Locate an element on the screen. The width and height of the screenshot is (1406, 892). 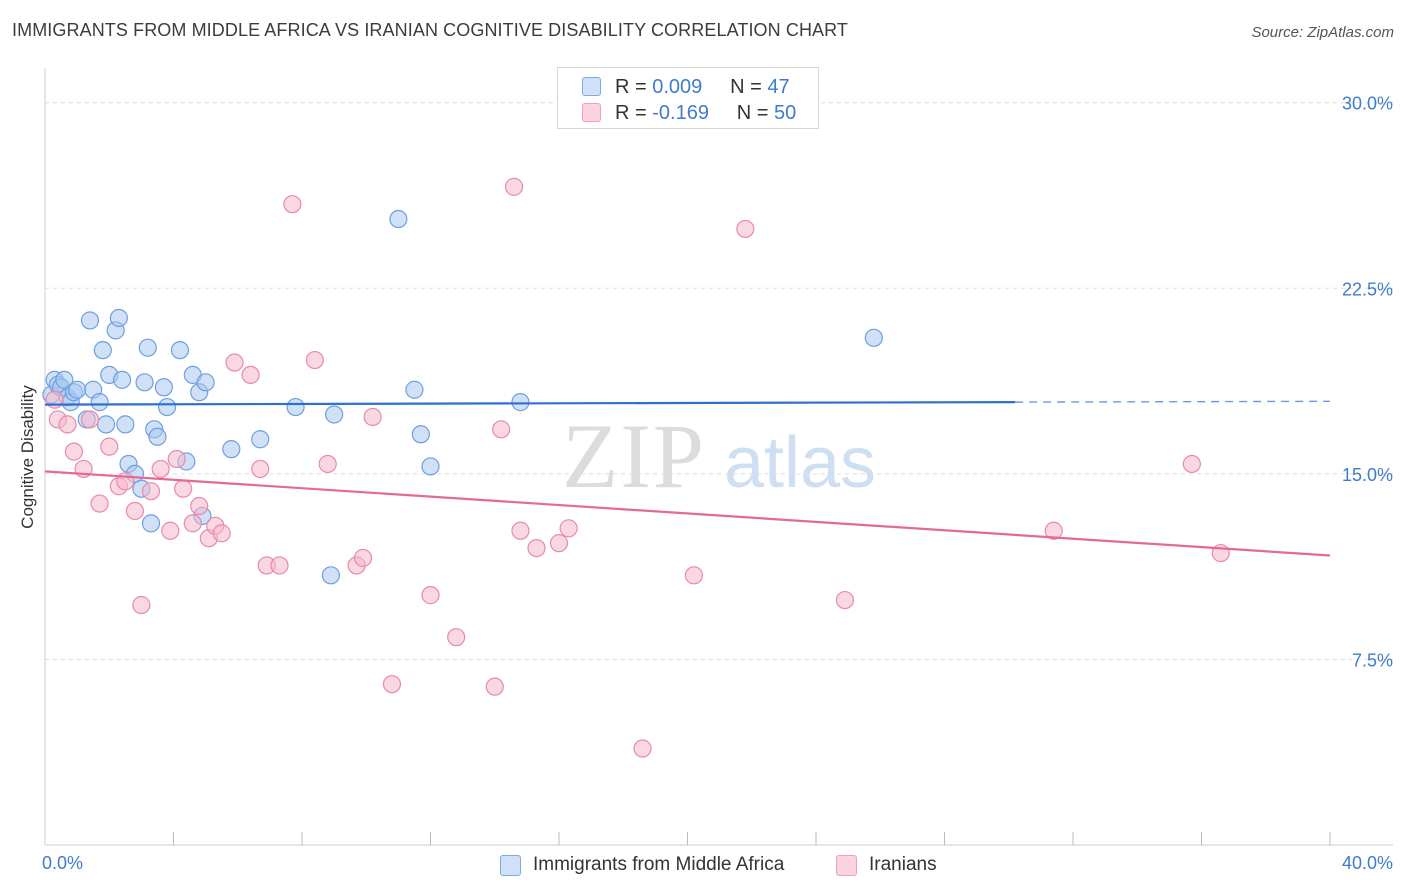
legend-item-iranians: Iranians is located at coordinates (886, 865).